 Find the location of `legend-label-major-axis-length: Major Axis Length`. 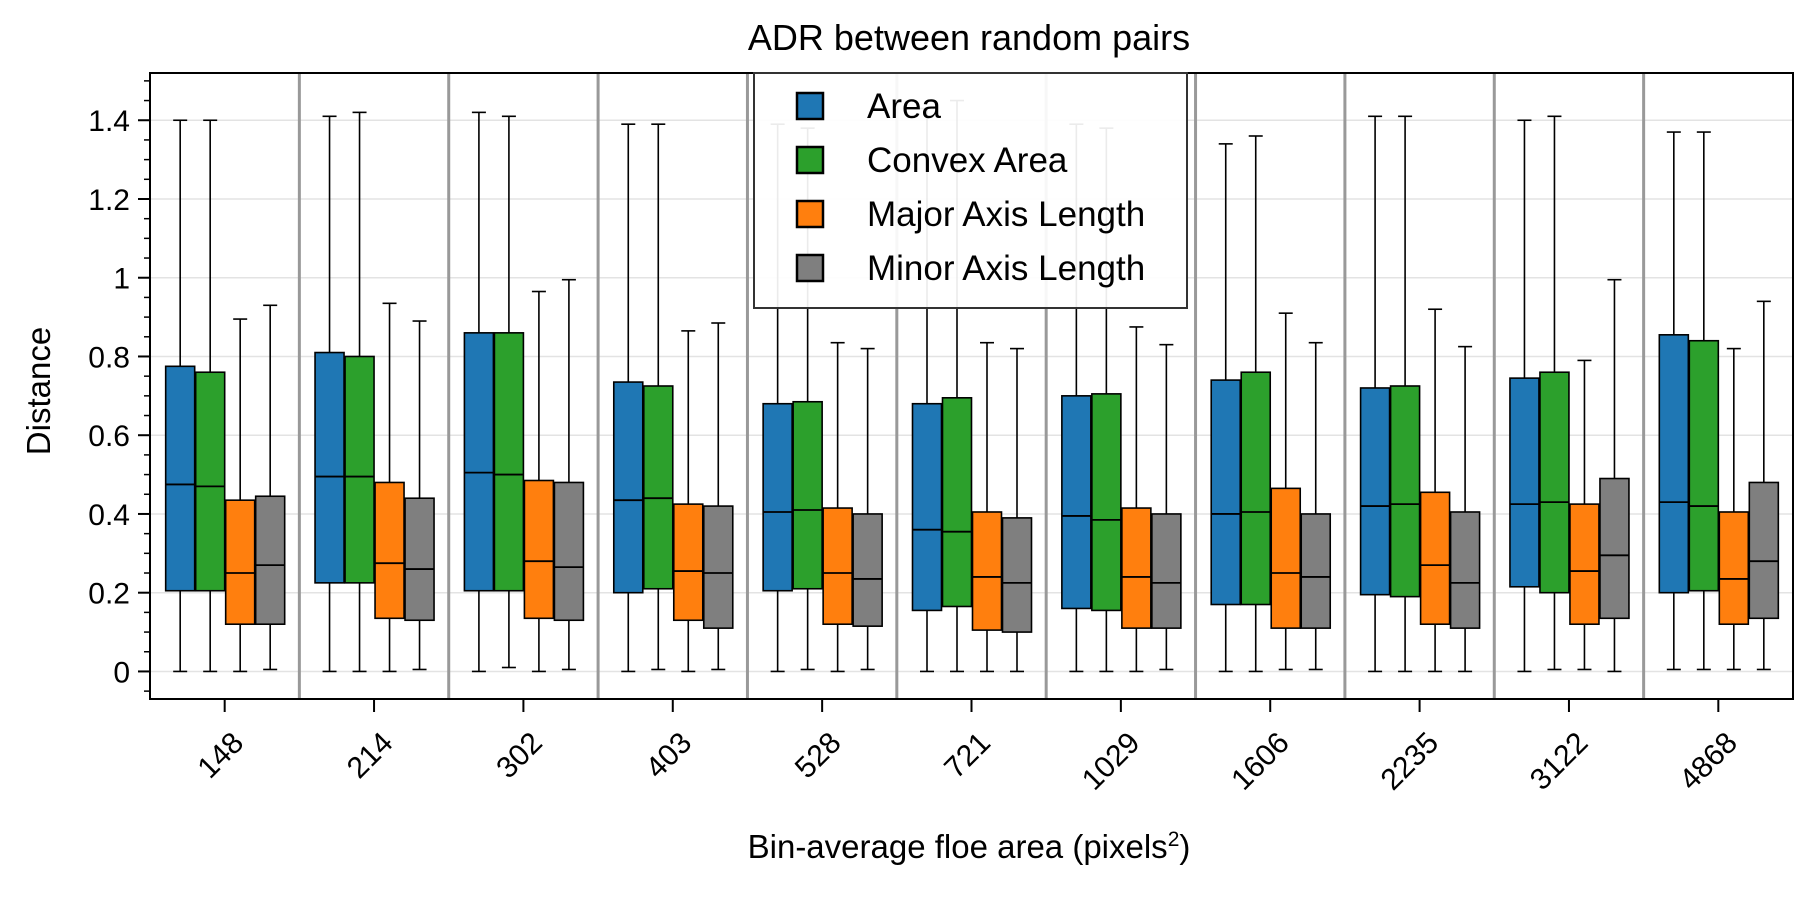

legend-label-major-axis-length: Major Axis Length is located at coordinates (1006, 214).